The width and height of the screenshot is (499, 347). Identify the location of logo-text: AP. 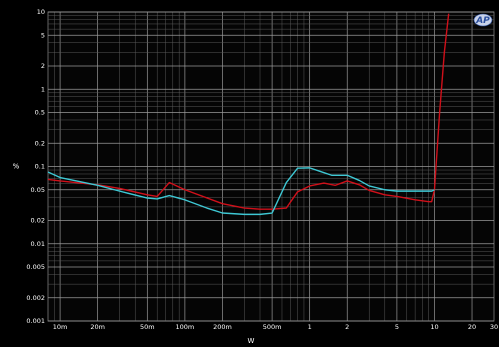
(482, 21).